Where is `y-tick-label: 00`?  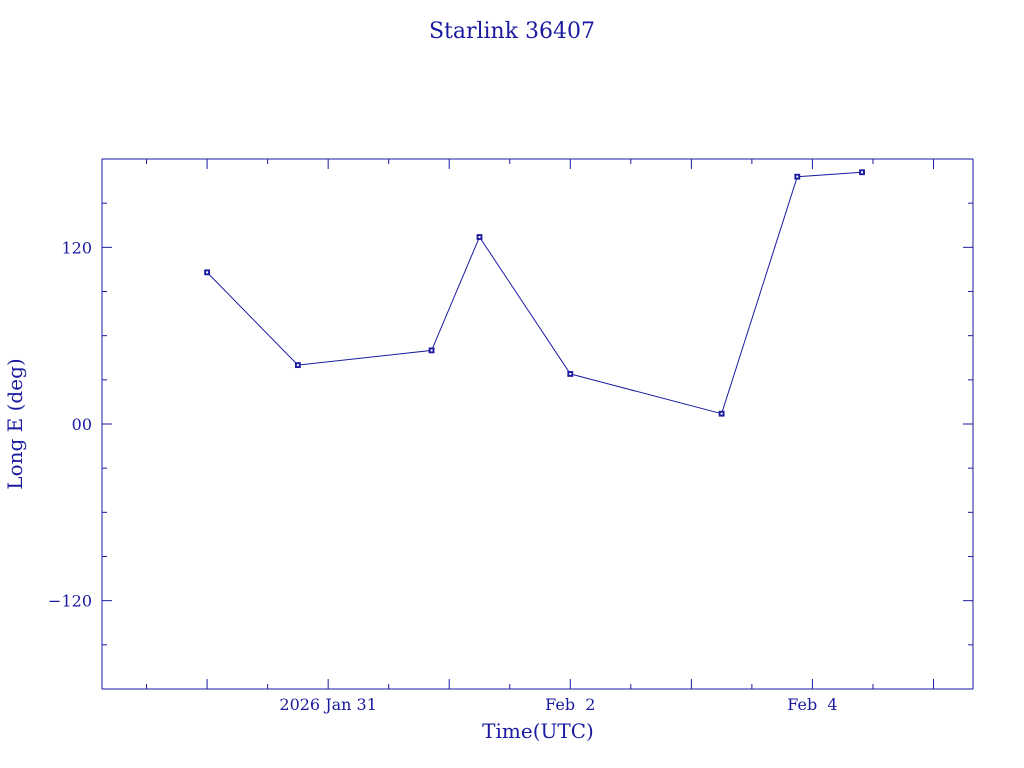 y-tick-label: 00 is located at coordinates (82, 424).